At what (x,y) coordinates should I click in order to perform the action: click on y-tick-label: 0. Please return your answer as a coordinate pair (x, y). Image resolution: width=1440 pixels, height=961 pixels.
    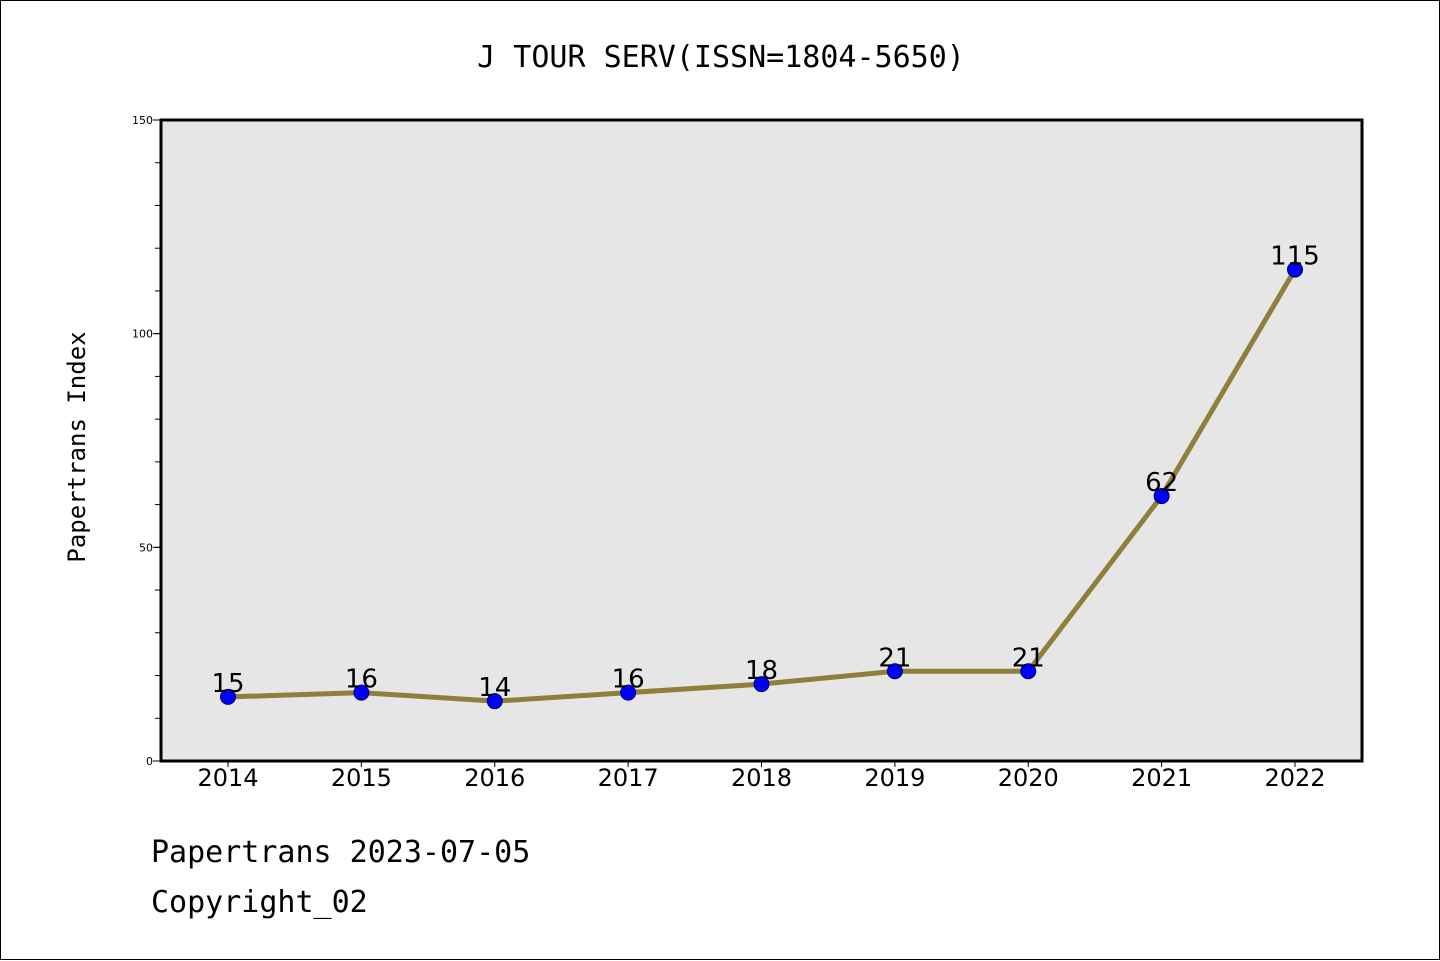
    Looking at the image, I should click on (149, 761).